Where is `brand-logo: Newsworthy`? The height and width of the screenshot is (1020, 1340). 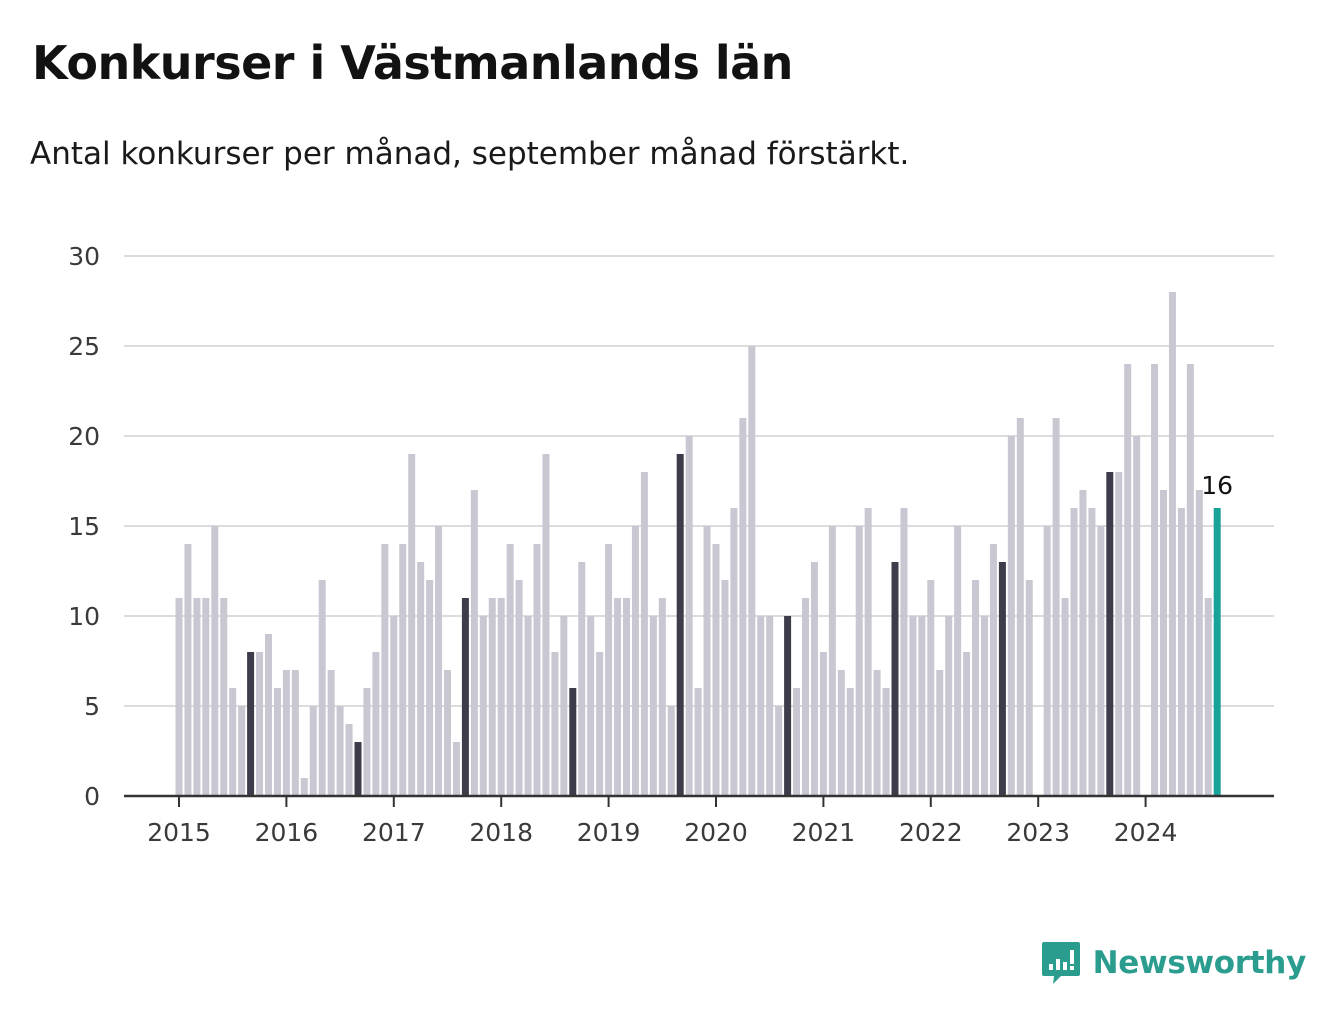
brand-logo: Newsworthy is located at coordinates (1173, 963).